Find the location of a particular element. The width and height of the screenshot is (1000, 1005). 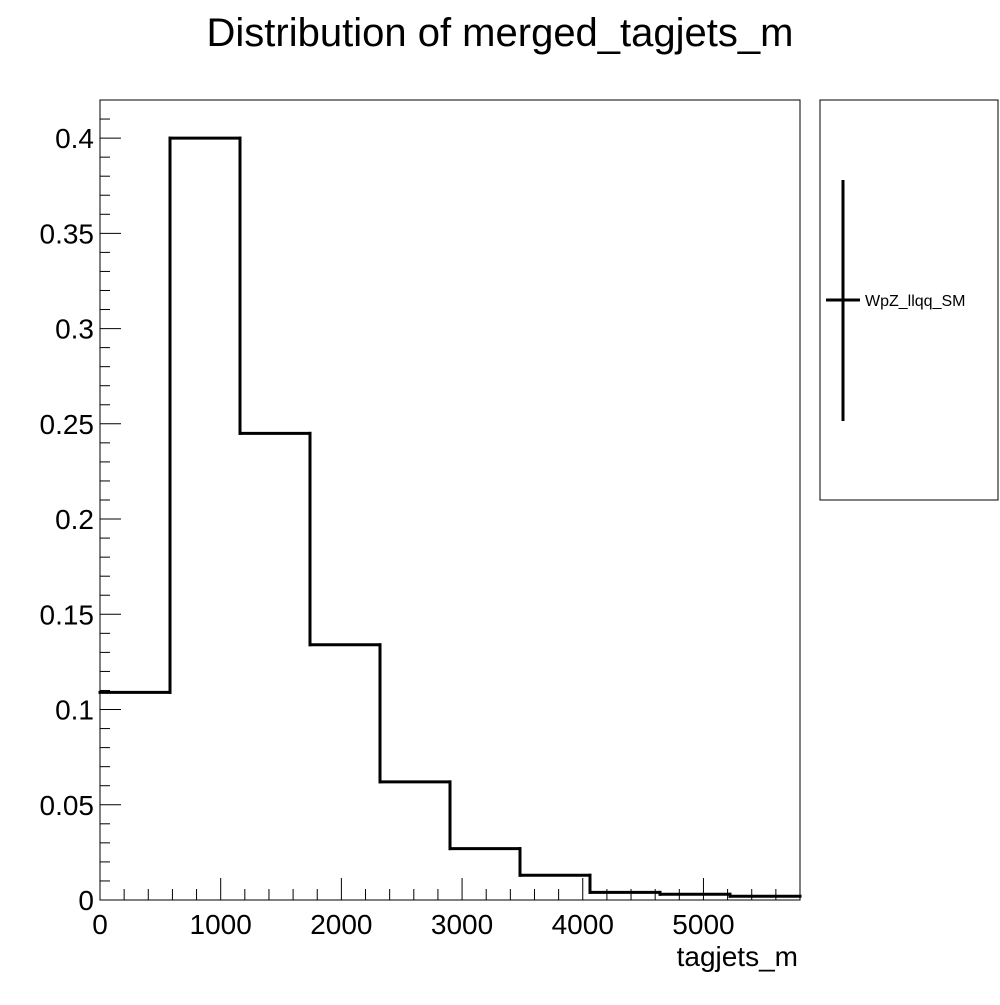

legend: WpZ_llqq_SM is located at coordinates (909, 300).